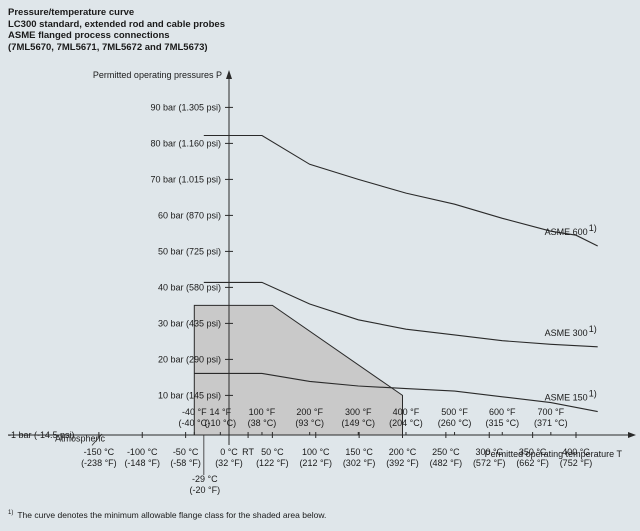 Image resolution: width=640 pixels, height=531 pixels. I want to click on x-tick-top-label-f: 14 °F, so click(221, 412).